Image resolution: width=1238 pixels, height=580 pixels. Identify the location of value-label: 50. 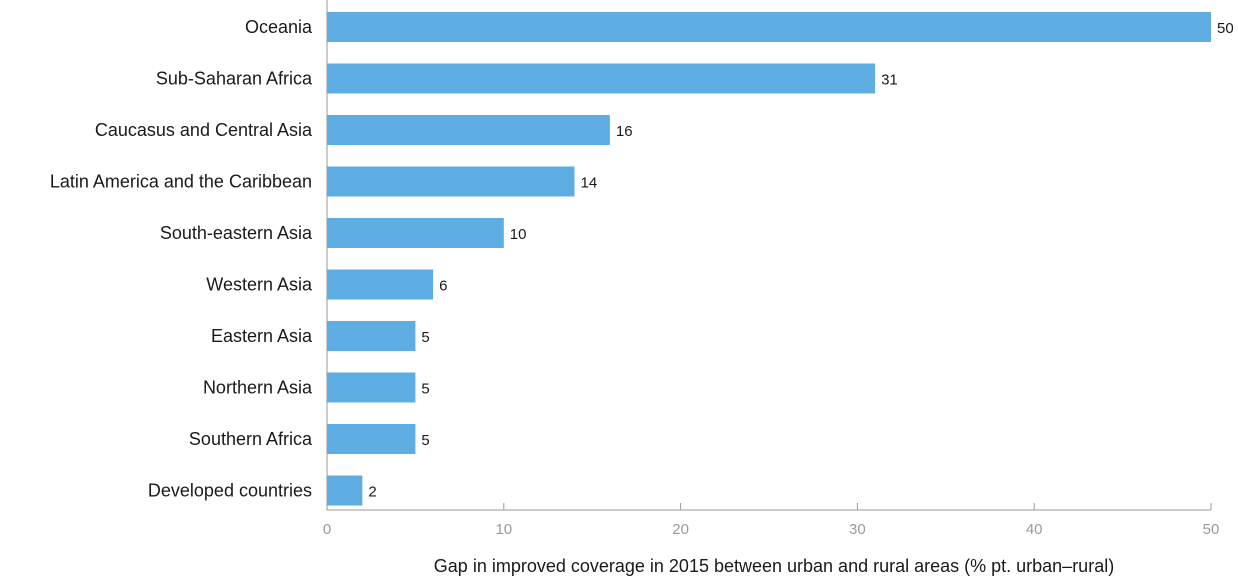
(1225, 28).